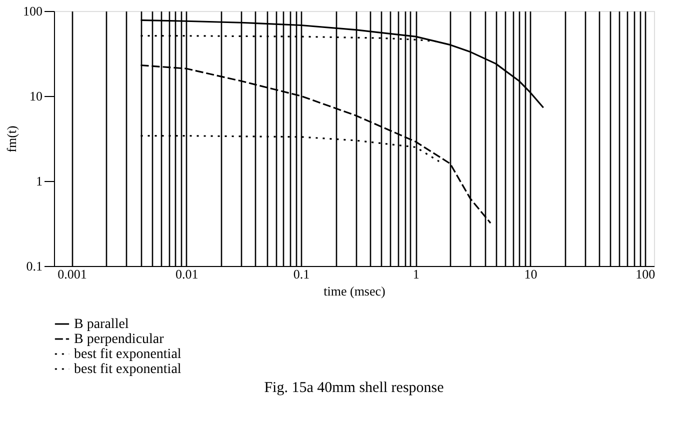 The width and height of the screenshot is (687, 436). I want to click on y-tick-label: 100, so click(32, 11).